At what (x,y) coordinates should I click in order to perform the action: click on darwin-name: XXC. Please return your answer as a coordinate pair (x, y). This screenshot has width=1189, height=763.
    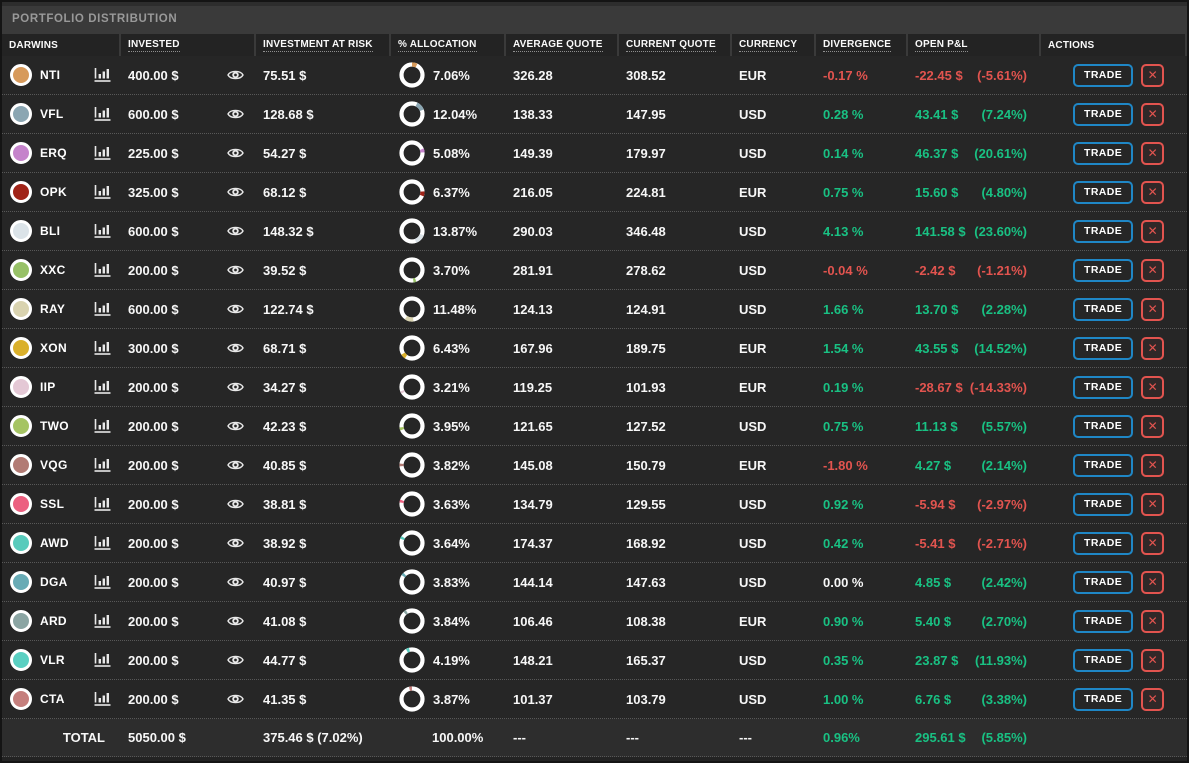
    Looking at the image, I should click on (53, 270).